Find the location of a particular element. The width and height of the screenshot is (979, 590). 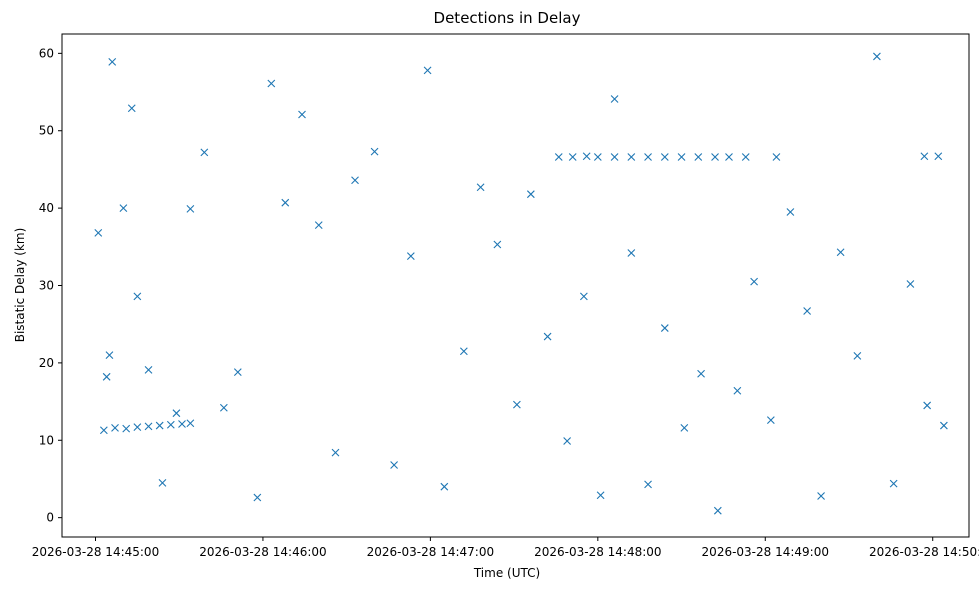

y-tick-label: 10 is located at coordinates (46, 440).